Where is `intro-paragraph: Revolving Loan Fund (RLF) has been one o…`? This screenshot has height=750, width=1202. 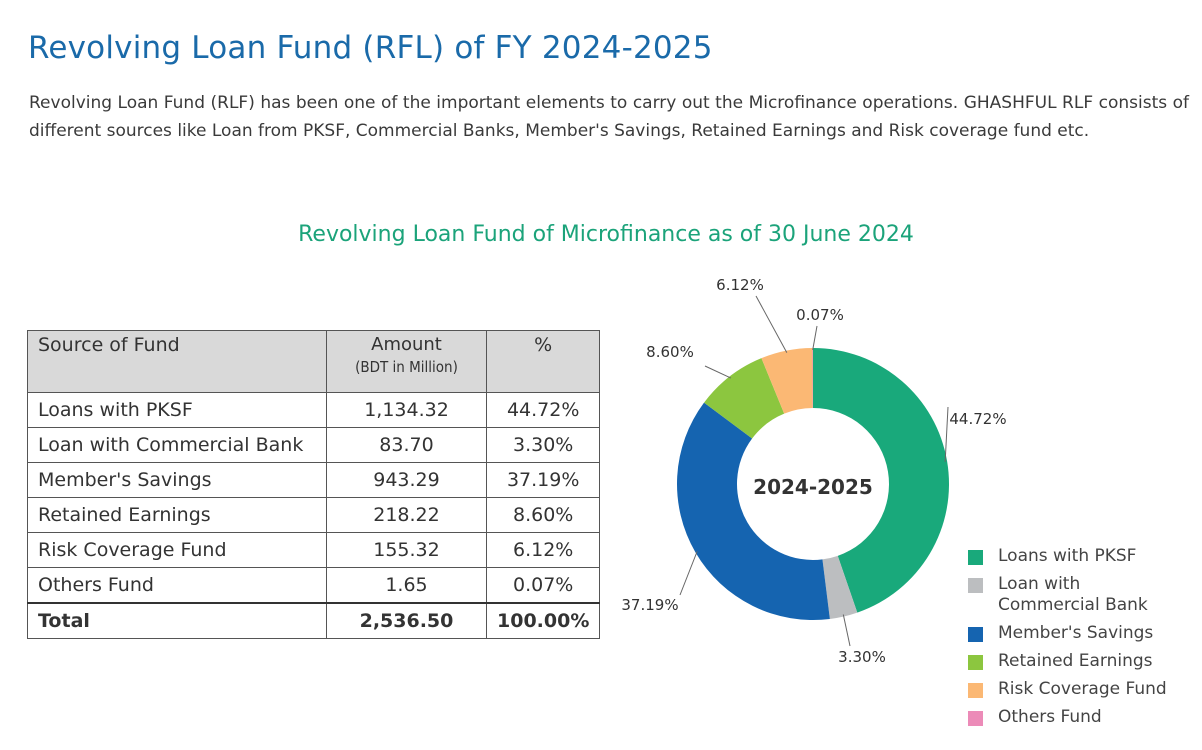
intro-paragraph: Revolving Loan Fund (RLF) has been one o… is located at coordinates (609, 117).